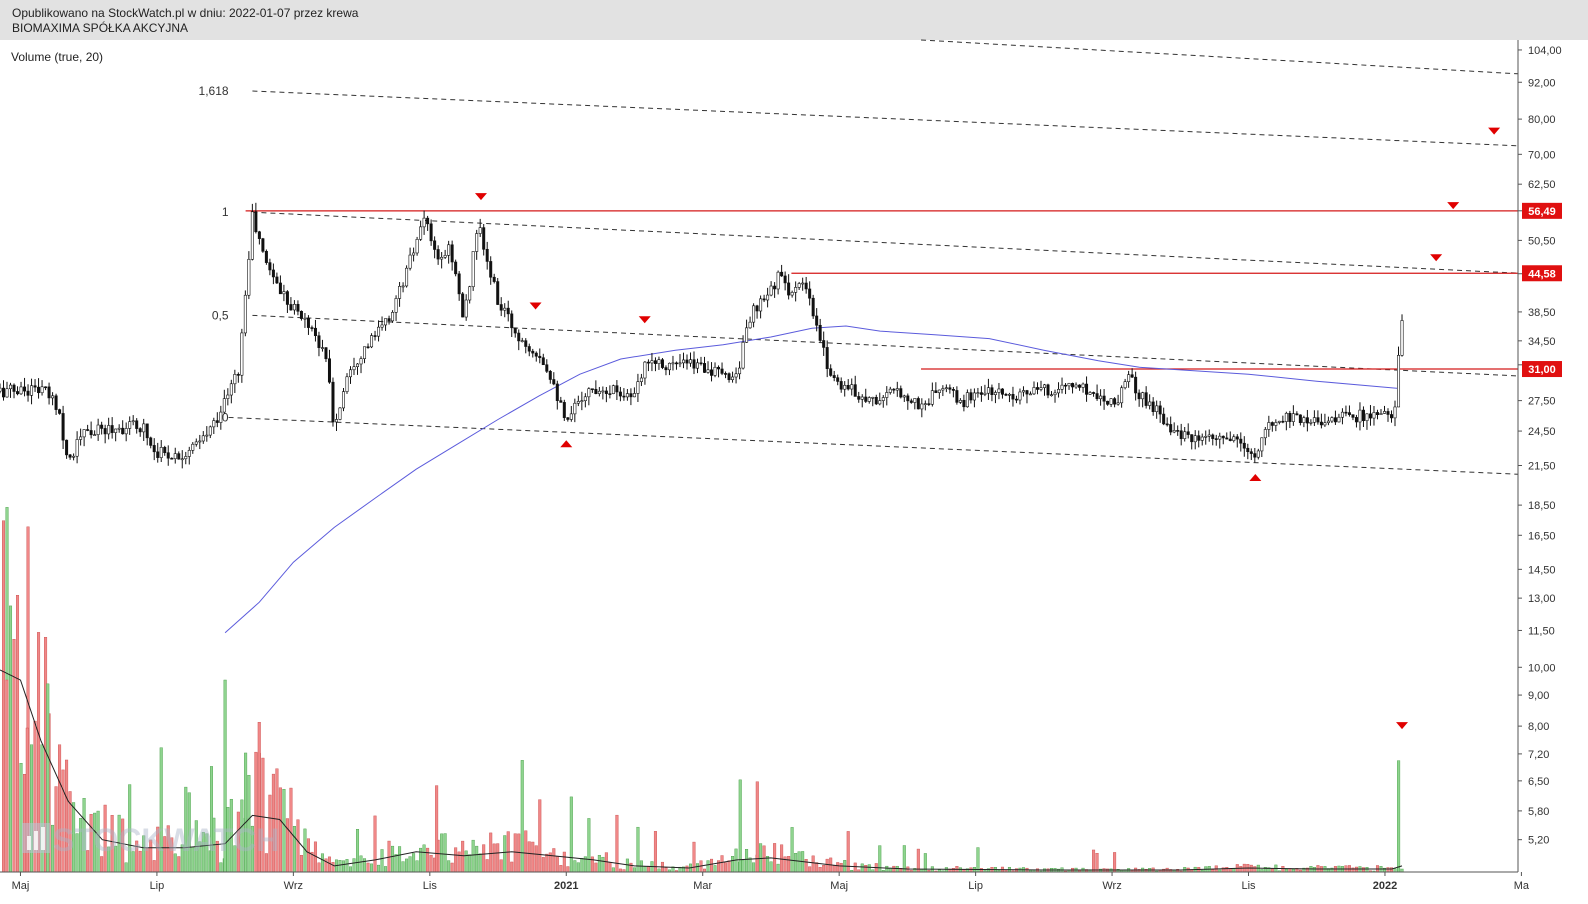 The height and width of the screenshot is (904, 1588). I want to click on buy-signal-marker, so click(1255, 478).